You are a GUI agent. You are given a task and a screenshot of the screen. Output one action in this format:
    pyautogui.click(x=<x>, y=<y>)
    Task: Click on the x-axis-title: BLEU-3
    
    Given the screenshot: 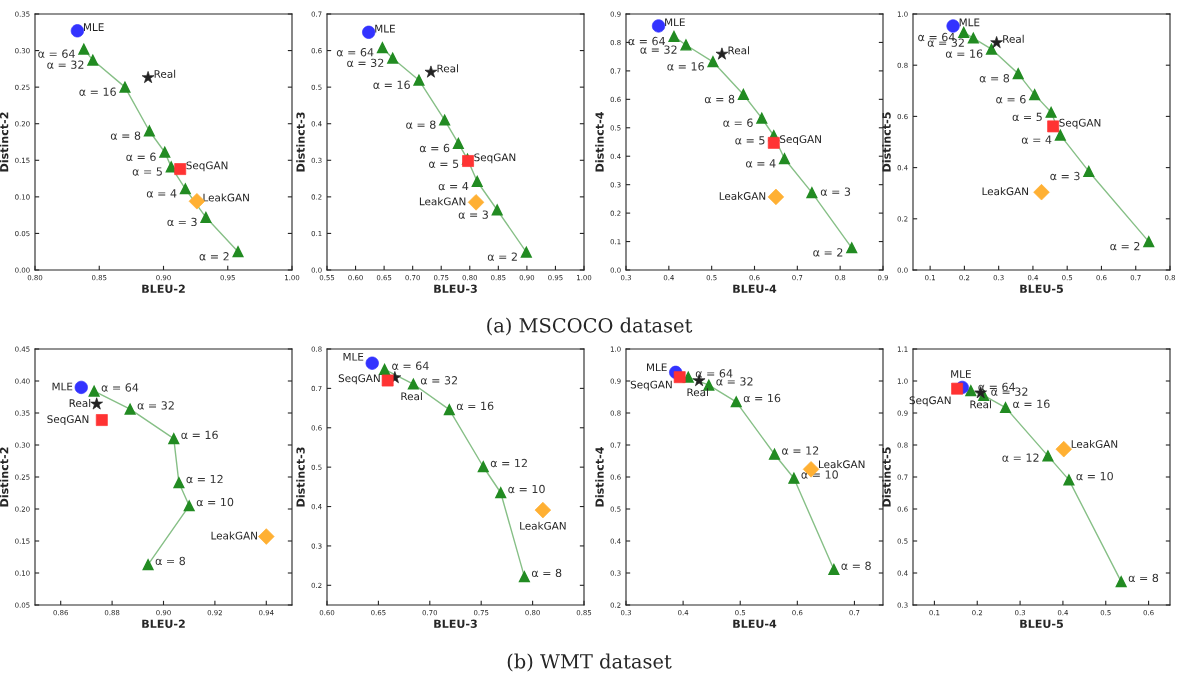 What is the action you would take?
    pyautogui.click(x=455, y=623)
    